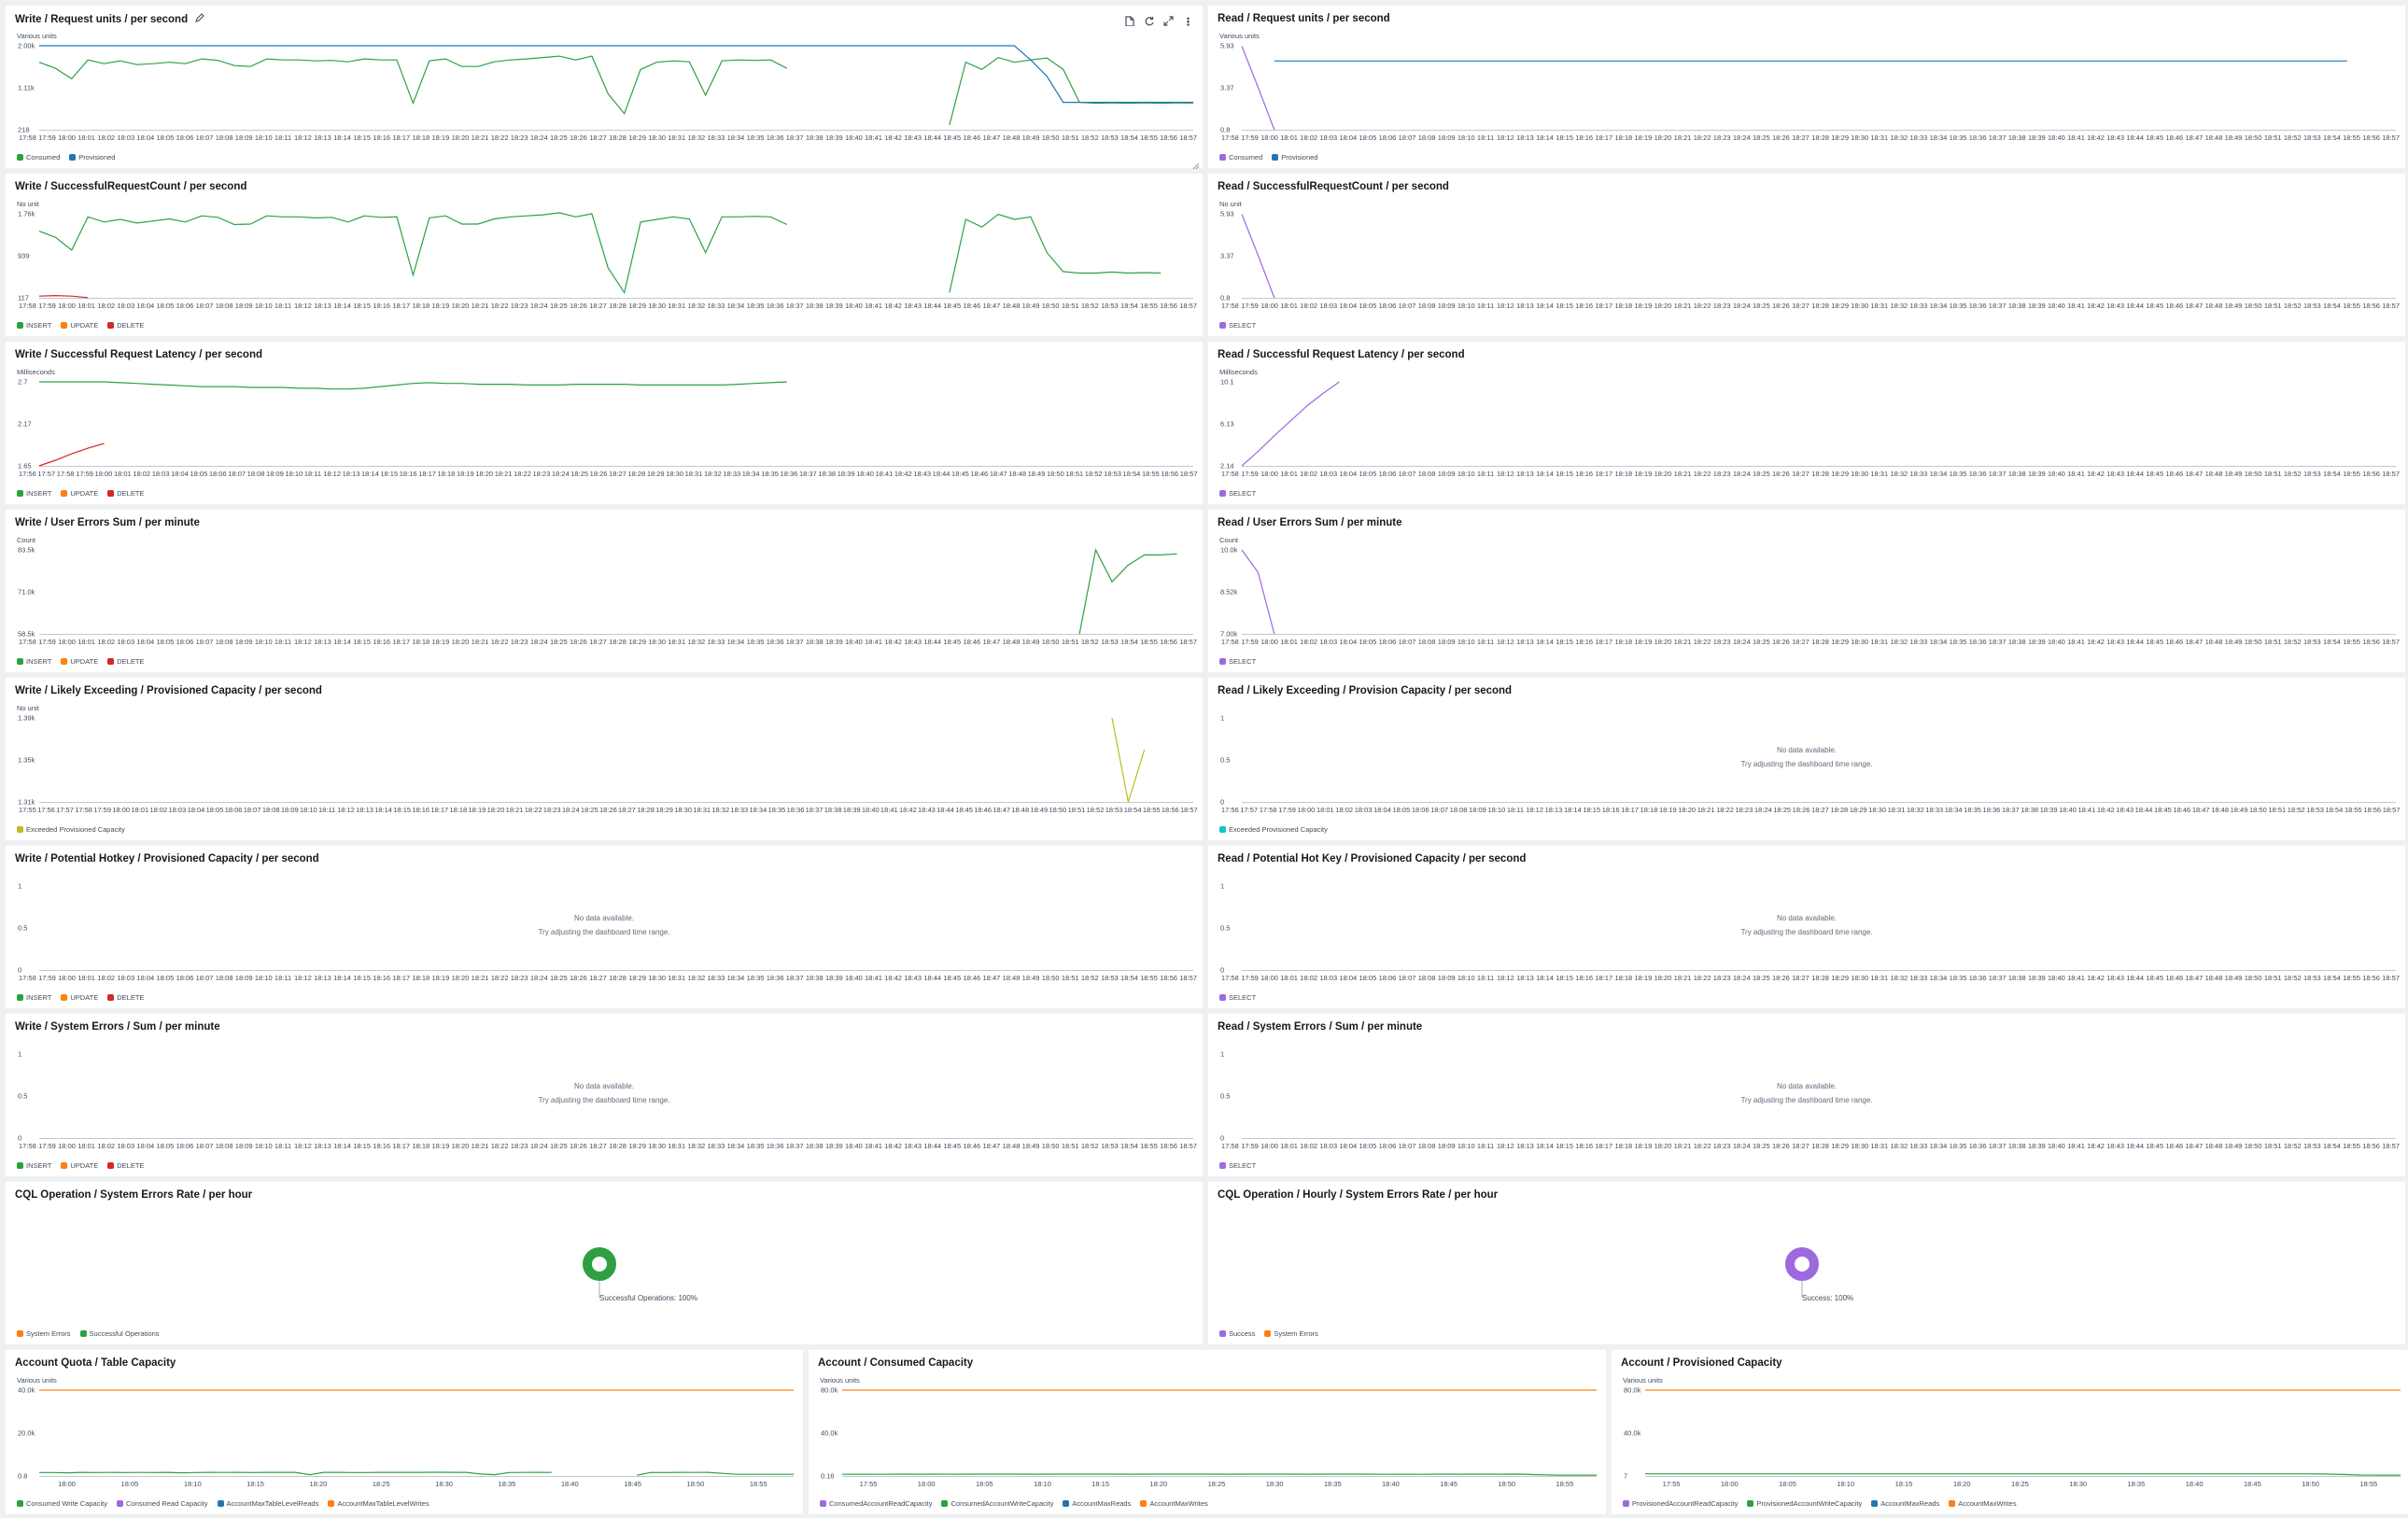  I want to click on legend-item: Consumed Write Capacity, so click(62, 1503).